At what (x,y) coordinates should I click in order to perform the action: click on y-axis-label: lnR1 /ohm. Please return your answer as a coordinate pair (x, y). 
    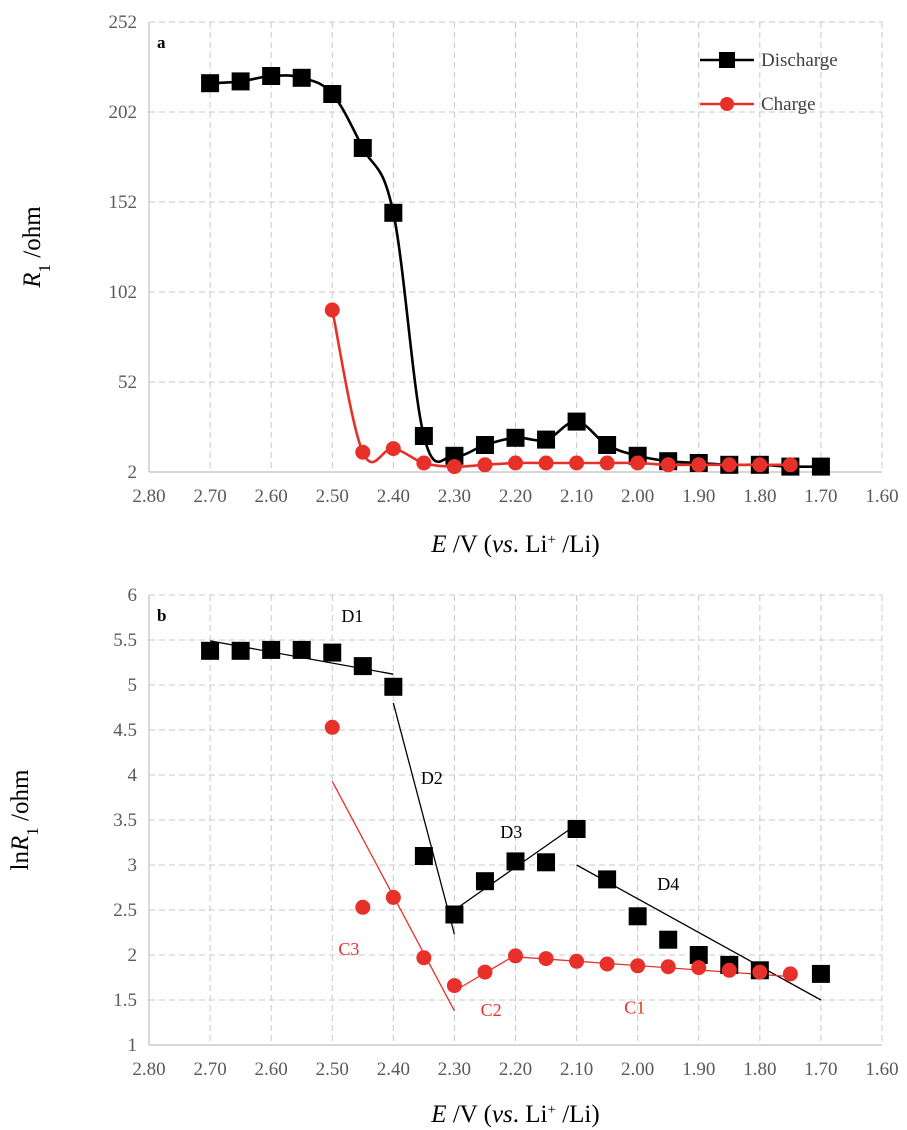
    Looking at the image, I should click on (24, 819).